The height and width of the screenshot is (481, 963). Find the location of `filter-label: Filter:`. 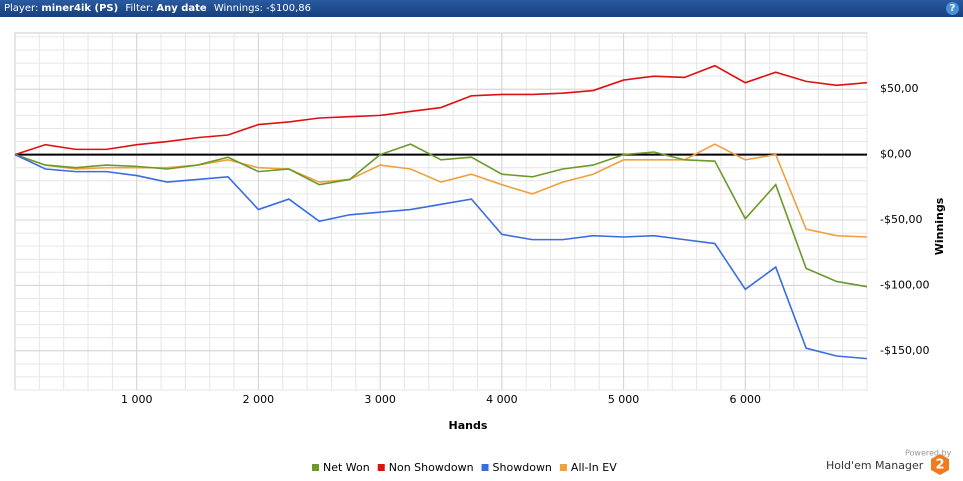

filter-label: Filter: is located at coordinates (139, 8).